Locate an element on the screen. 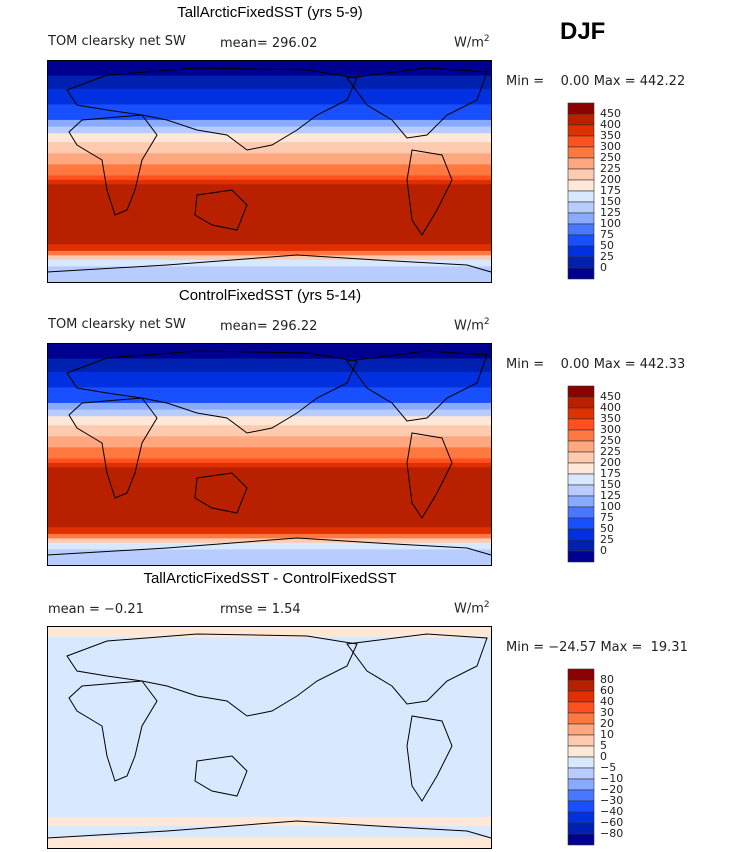 Image resolution: width=733 pixels, height=852 pixels. colorbar-tick-label: 175 is located at coordinates (610, 190).